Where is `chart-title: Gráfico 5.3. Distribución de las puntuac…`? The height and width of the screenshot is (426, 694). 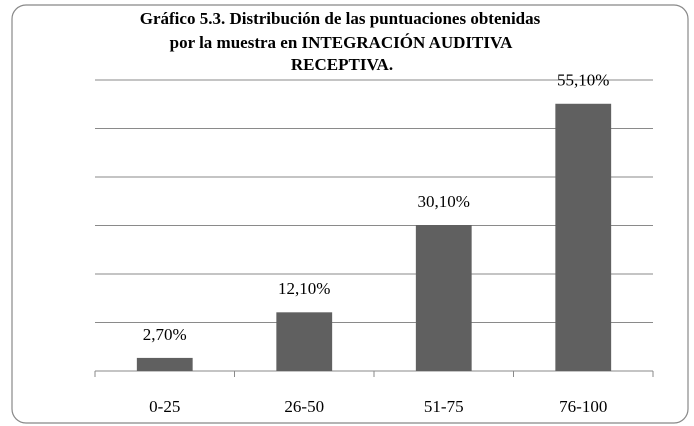
chart-title: Gráfico 5.3. Distribución de las puntuac… is located at coordinates (340, 18).